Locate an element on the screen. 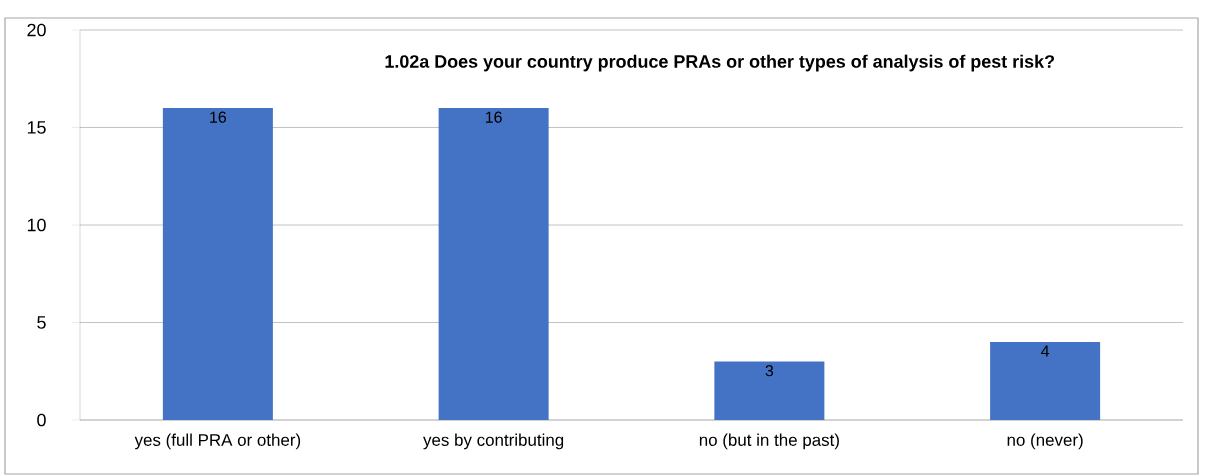  data-label: 4 is located at coordinates (1045, 351).